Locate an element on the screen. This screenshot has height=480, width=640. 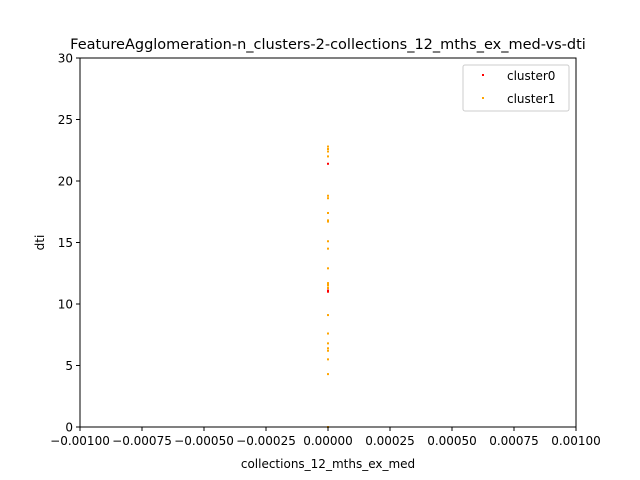
data-points is located at coordinates (328, 286).